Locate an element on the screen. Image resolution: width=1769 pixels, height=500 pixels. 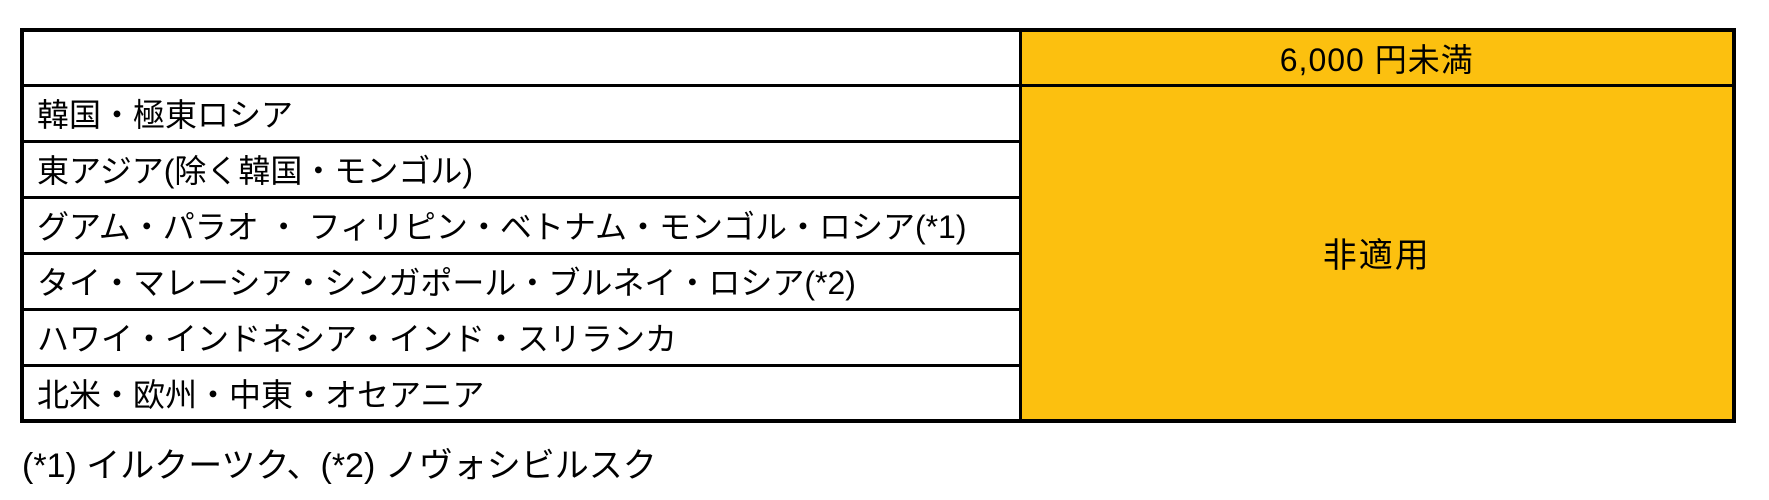
region-cell-korea-fareast-russia: 韓国・極東ロシア is located at coordinates (521, 113).